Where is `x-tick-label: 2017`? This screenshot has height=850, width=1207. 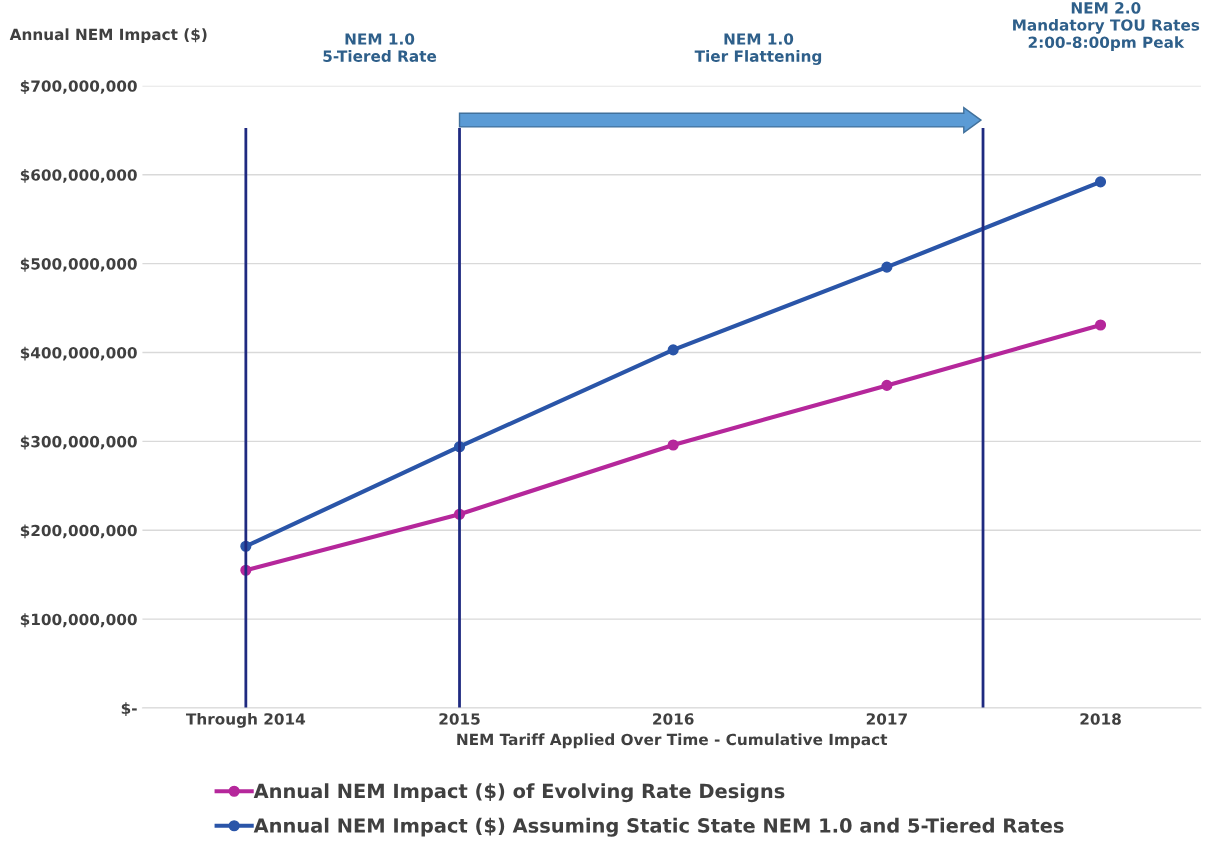 x-tick-label: 2017 is located at coordinates (886, 719).